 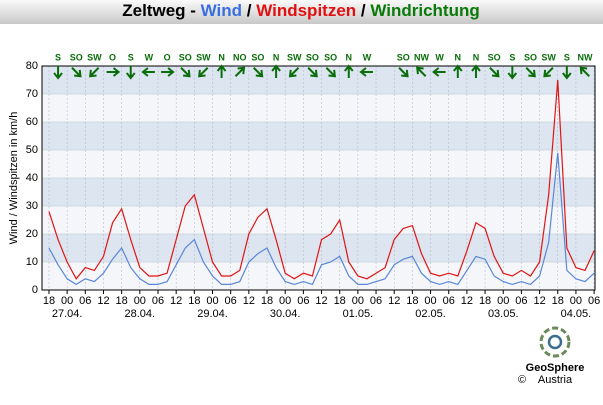 What do you see at coordinates (14, 178) in the screenshot?
I see `y-axis-label: Wind / Windspitzen in km/h` at bounding box center [14, 178].